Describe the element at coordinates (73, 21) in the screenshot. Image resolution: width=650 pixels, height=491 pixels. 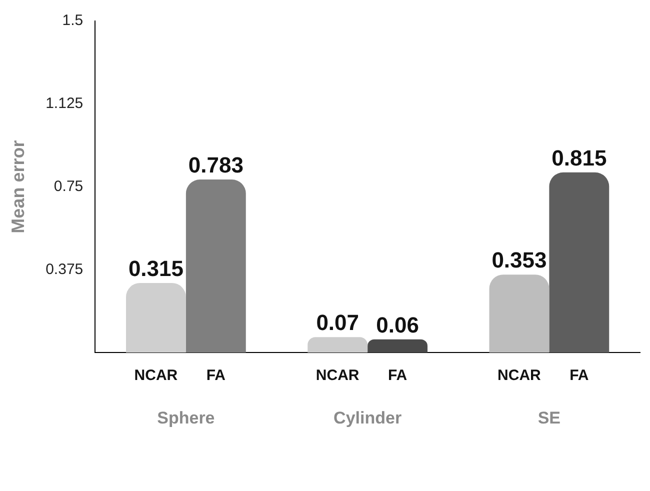
I see `y-tick-label: 1.5` at that location.